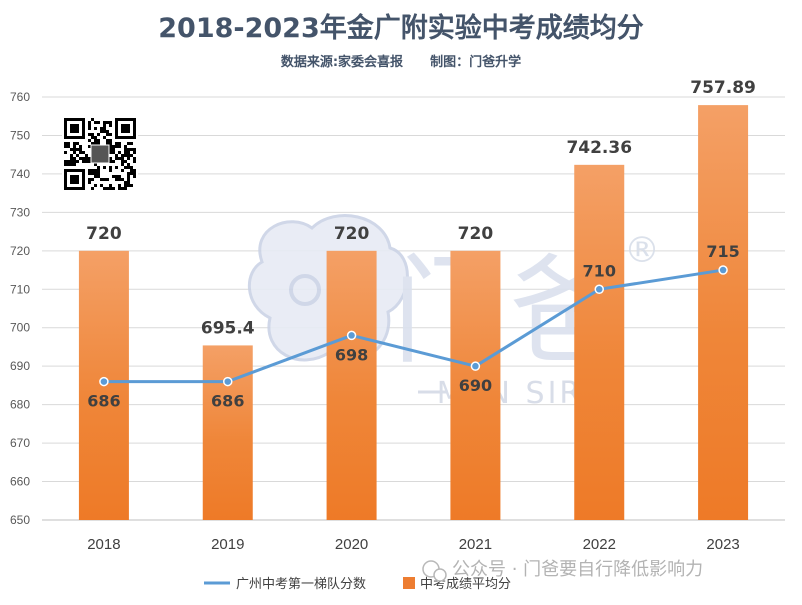 This screenshot has height=605, width=802. What do you see at coordinates (20, 482) in the screenshot?
I see `y-tick-label: 660` at bounding box center [20, 482].